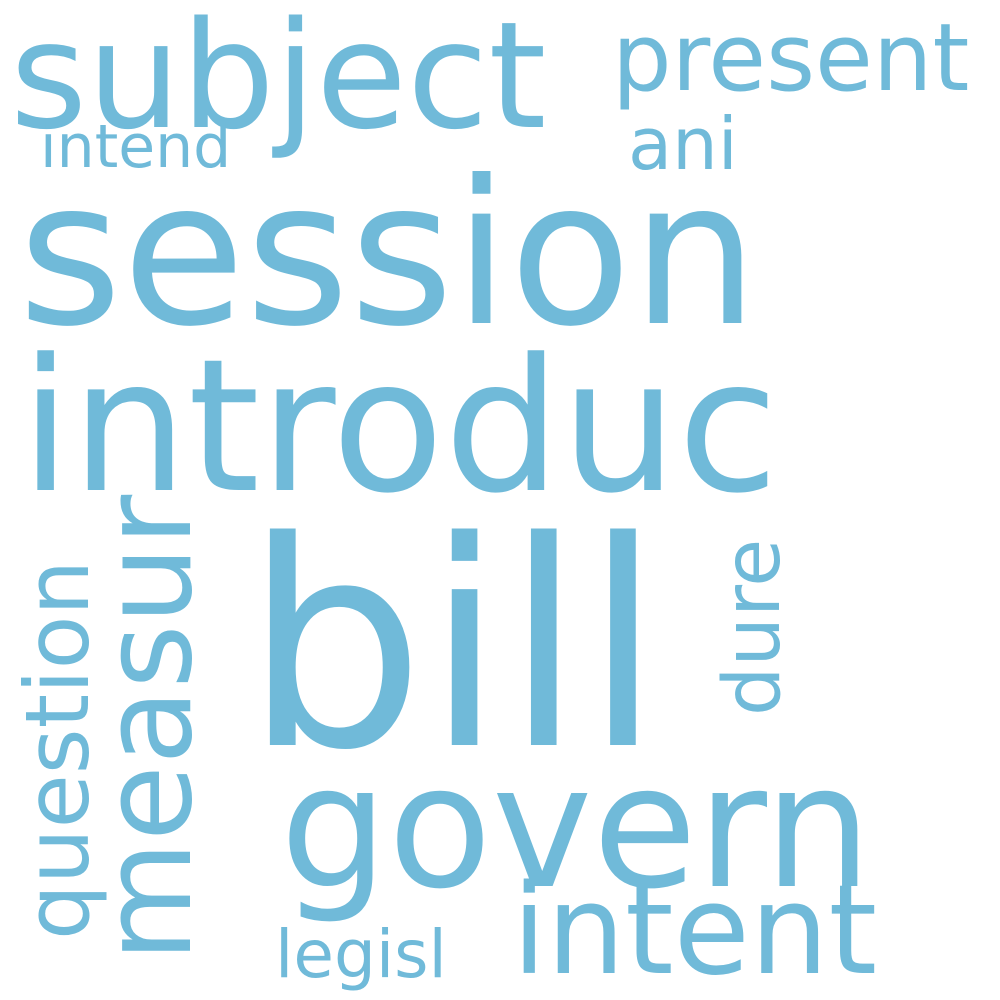 Image resolution: width=1000 pixels, height=1000 pixels. Describe the element at coordinates (683, 144) in the screenshot. I see `word-ani: ani` at that location.